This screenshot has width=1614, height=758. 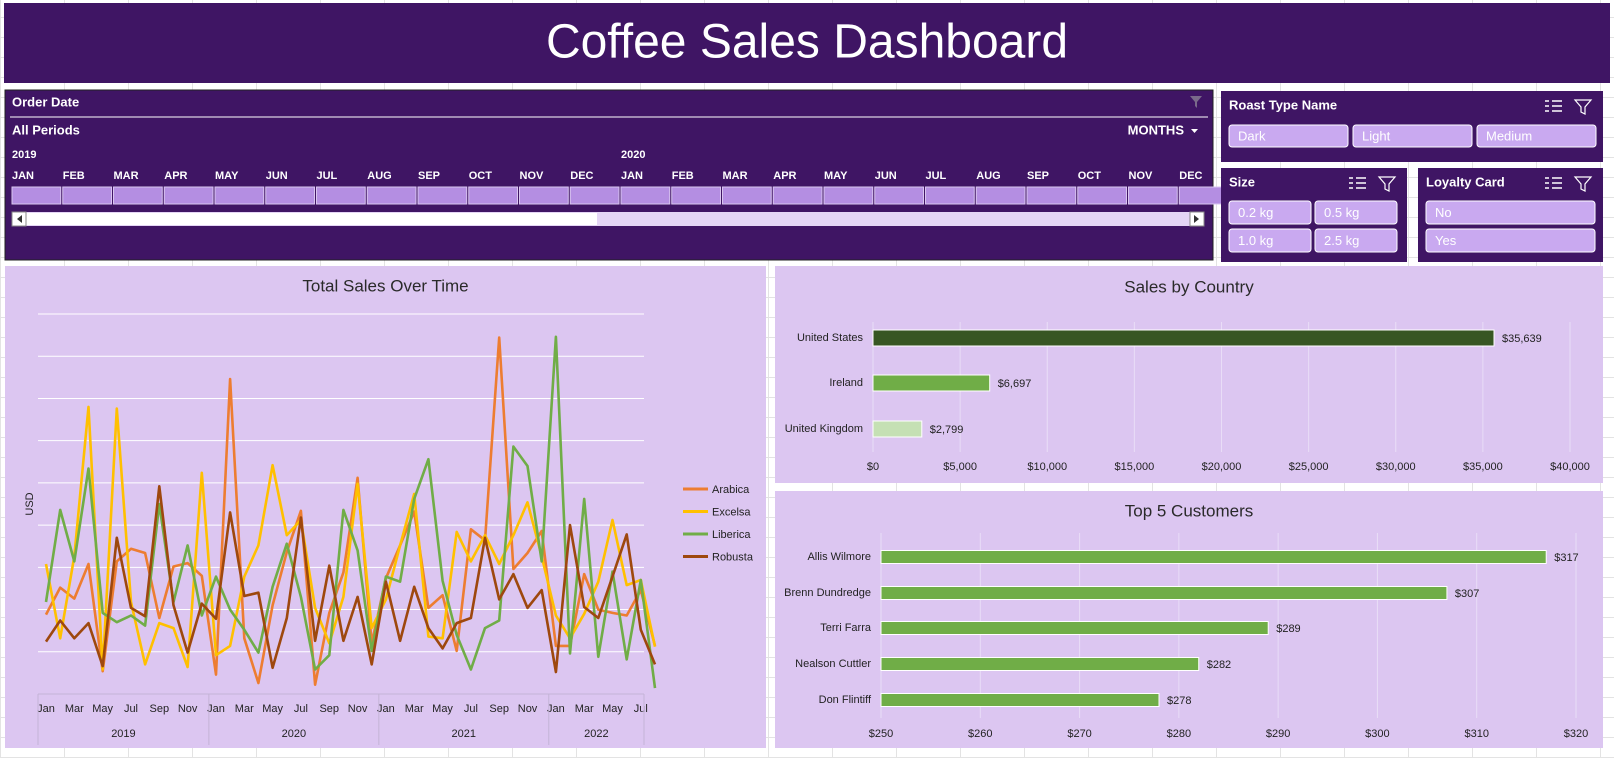 I want to click on timeline-year: 2019, so click(x=24, y=155).